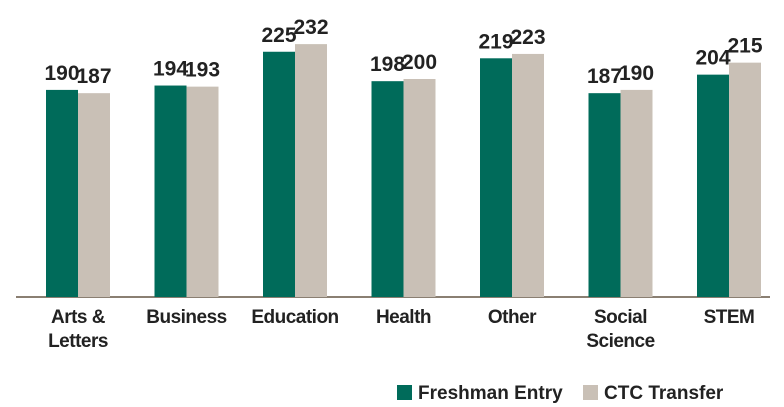 Image resolution: width=784 pixels, height=407 pixels. What do you see at coordinates (186, 317) in the screenshot?
I see `x-tick-label: Business` at bounding box center [186, 317].